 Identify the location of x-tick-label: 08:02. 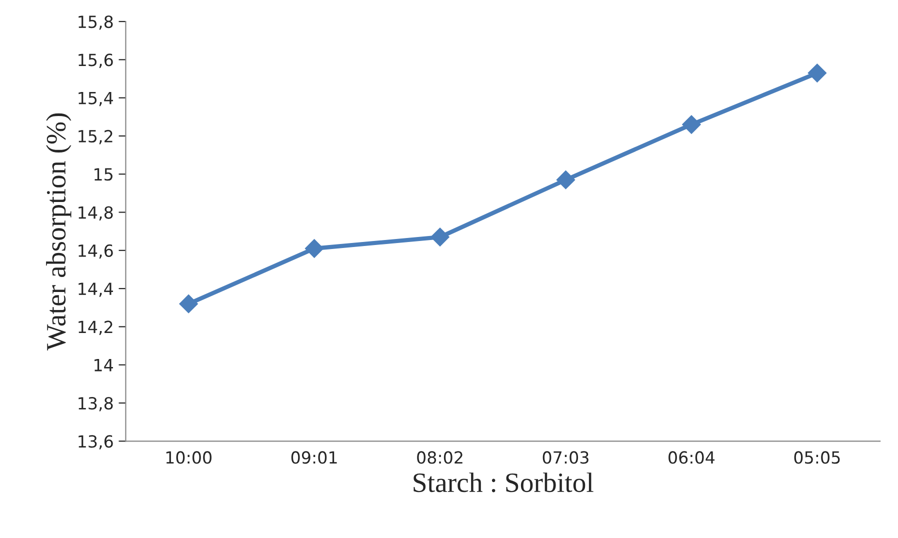
(439, 457).